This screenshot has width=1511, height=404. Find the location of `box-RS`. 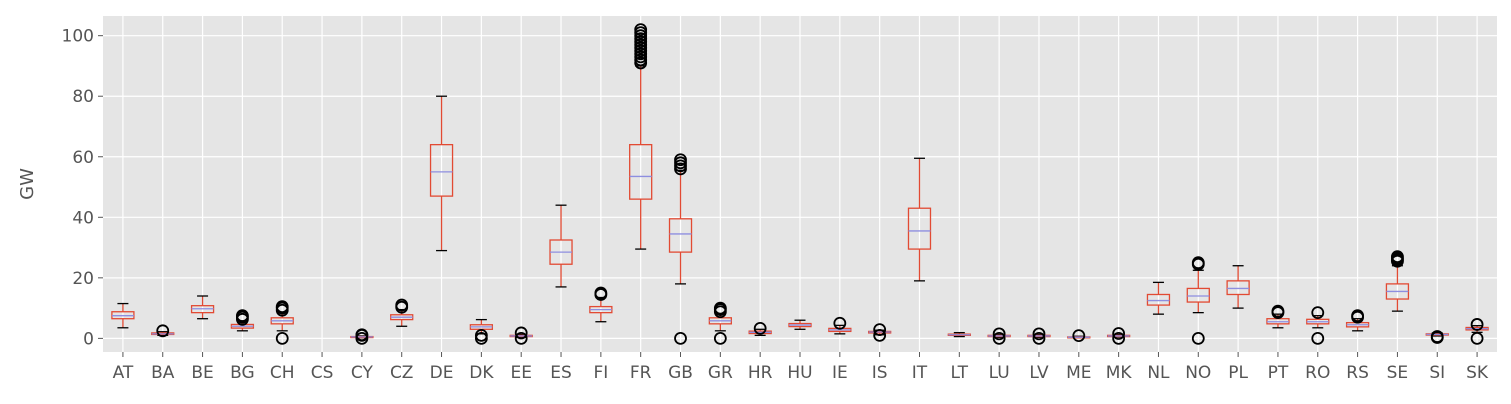

box-RS is located at coordinates (1357, 320).